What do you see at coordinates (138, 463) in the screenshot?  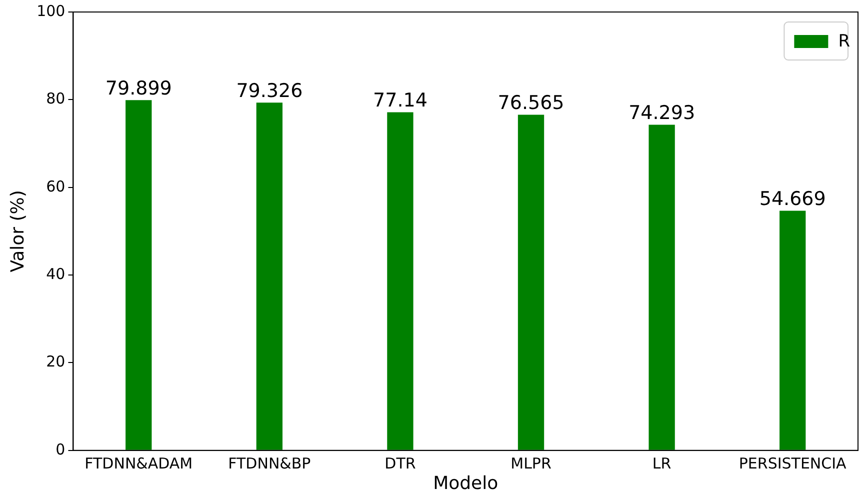 I see `x-tick-label: FTDNN&ADAM` at bounding box center [138, 463].